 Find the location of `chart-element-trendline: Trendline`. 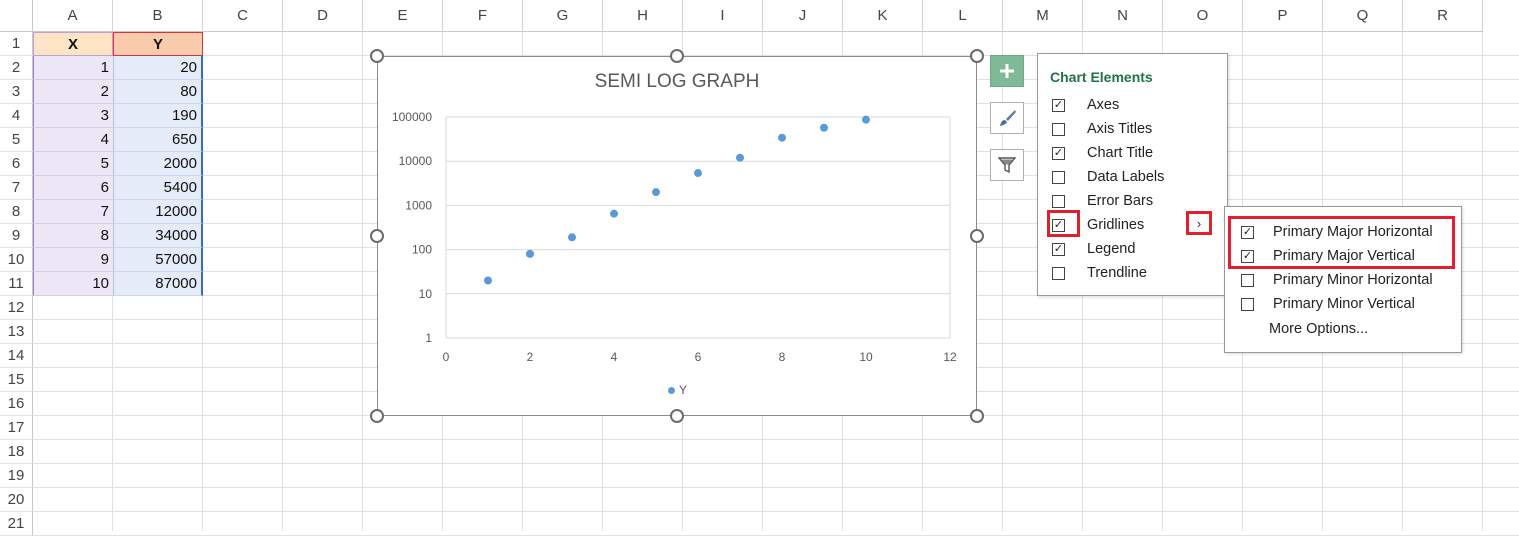

chart-element-trendline: Trendline is located at coordinates (1099, 273).